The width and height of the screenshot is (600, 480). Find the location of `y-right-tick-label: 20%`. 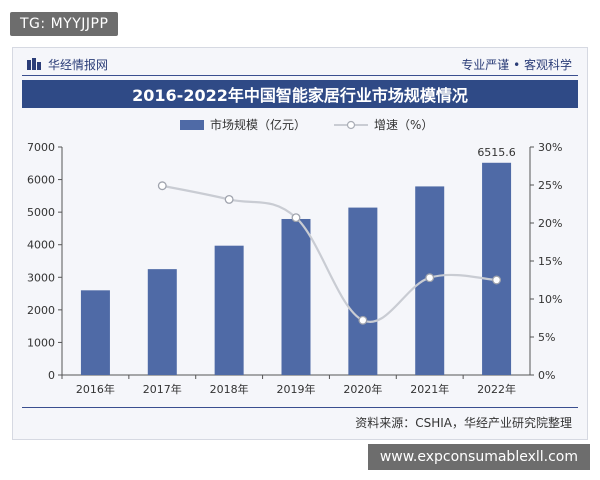

y-right-tick-label: 20% is located at coordinates (550, 223).